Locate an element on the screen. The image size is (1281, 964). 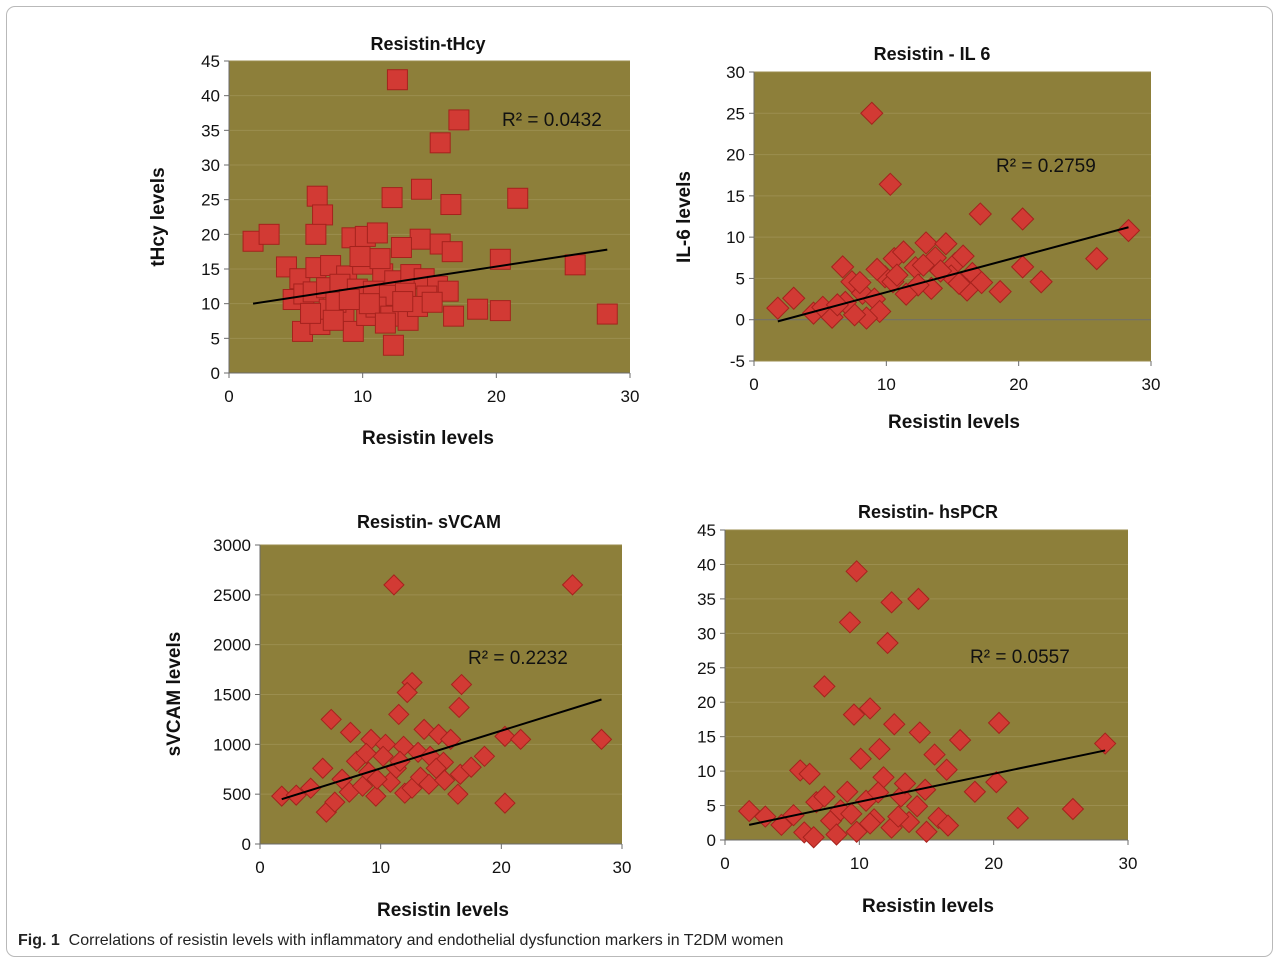
y-tick-label: 40 is located at coordinates (210, 96).